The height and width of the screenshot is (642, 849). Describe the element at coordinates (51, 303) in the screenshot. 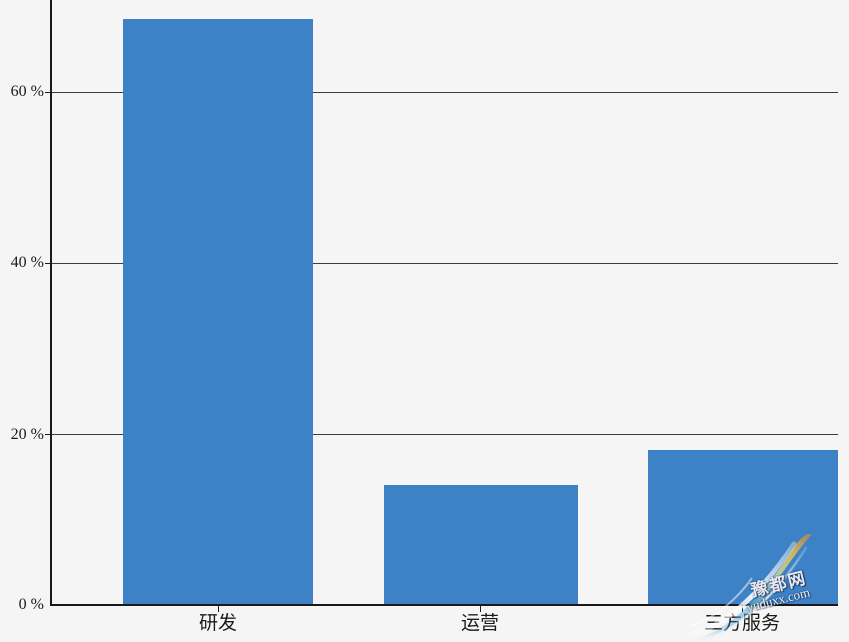

I see `y-axis-line` at that location.